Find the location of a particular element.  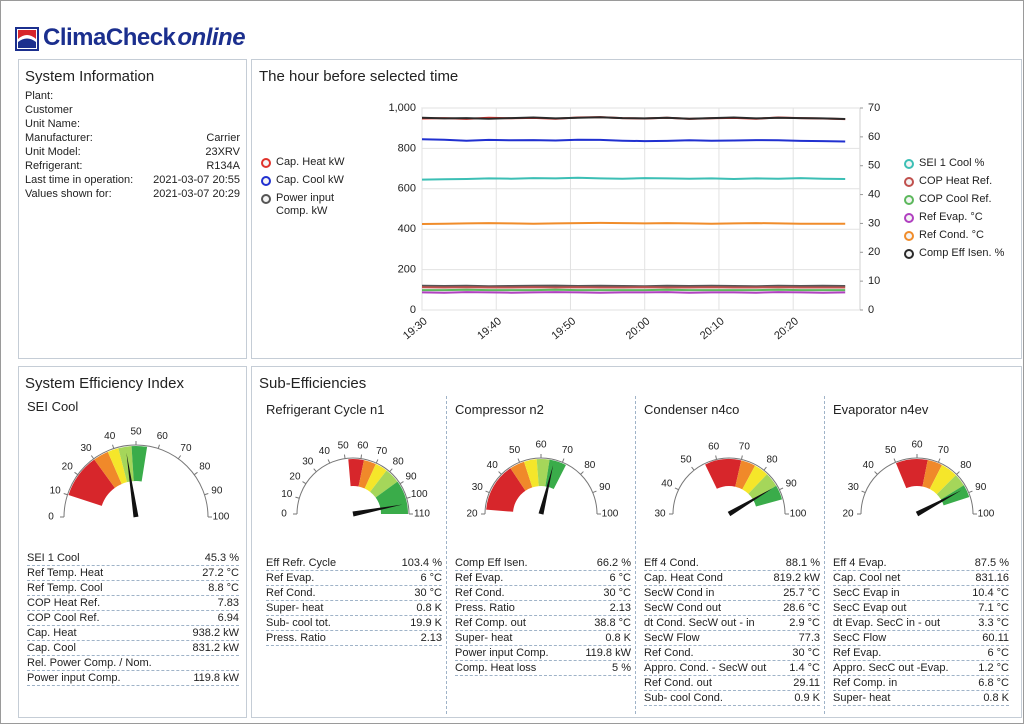

legend-item: Comp Eff Isen. % is located at coordinates (960, 253).